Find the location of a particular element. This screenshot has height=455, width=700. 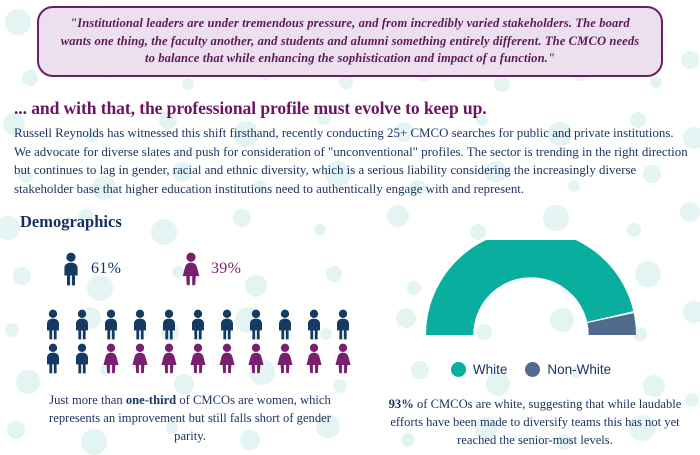

section-title-demographics: Demographics is located at coordinates (71, 221).